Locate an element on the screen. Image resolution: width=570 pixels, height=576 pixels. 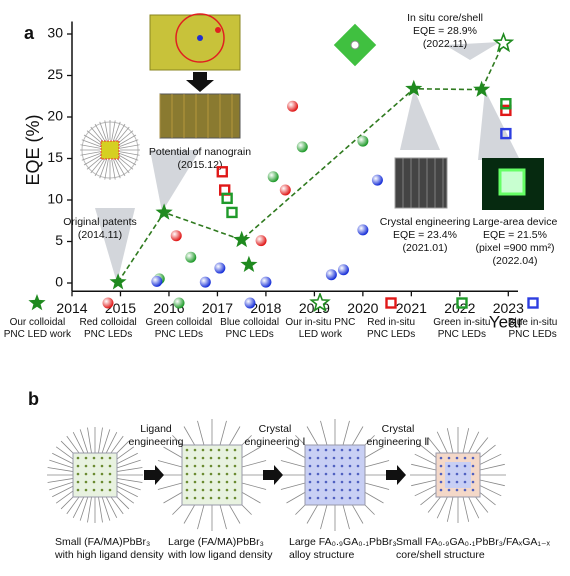
structure-caption: Small FA₀.₉GA₀.₁PbBr₃/FAₓGA₁₋ₓ is located at coordinates (473, 542).